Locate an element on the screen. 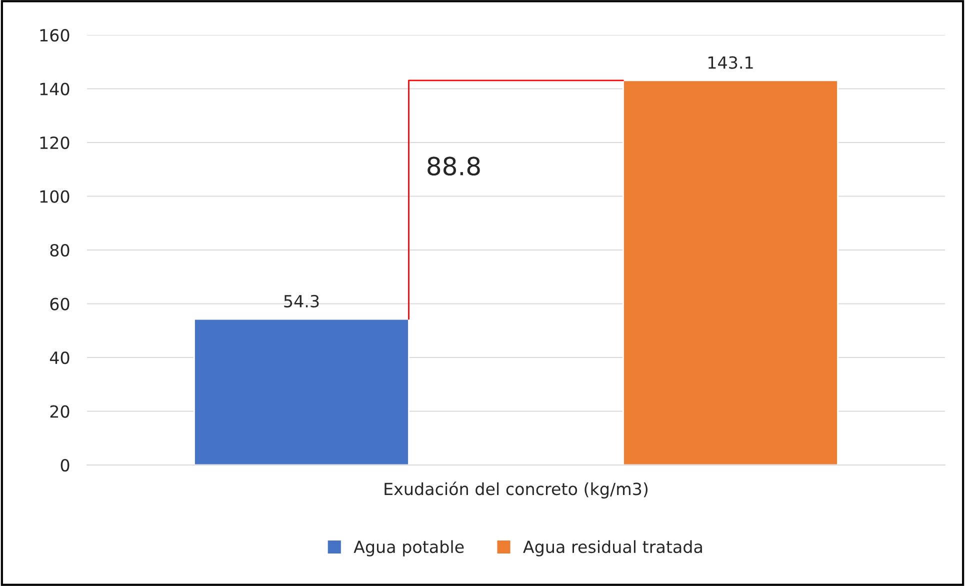 This screenshot has width=965, height=586. y-tick-label: 100 is located at coordinates (55, 196).